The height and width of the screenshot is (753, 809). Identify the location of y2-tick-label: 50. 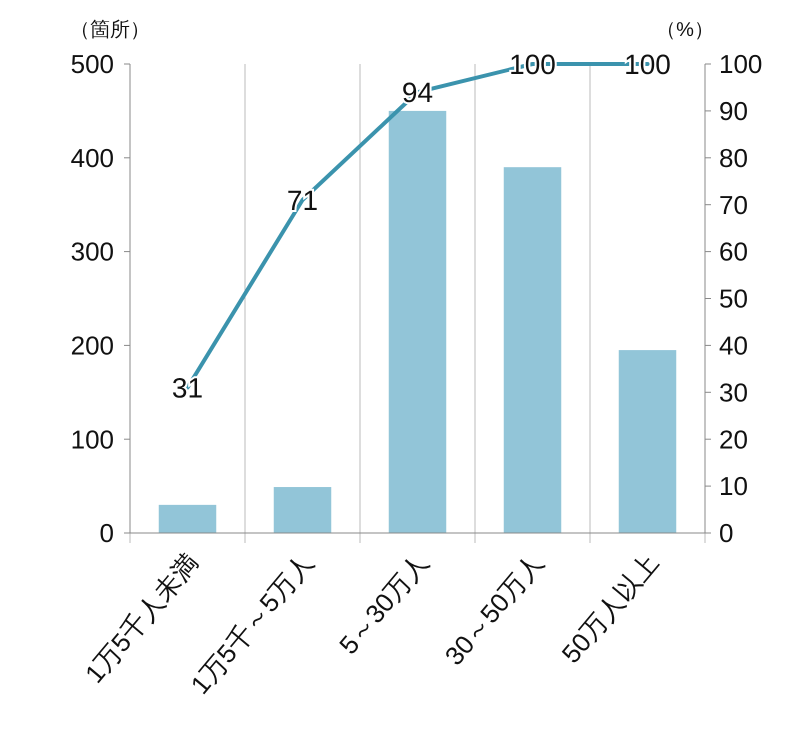
(733, 299).